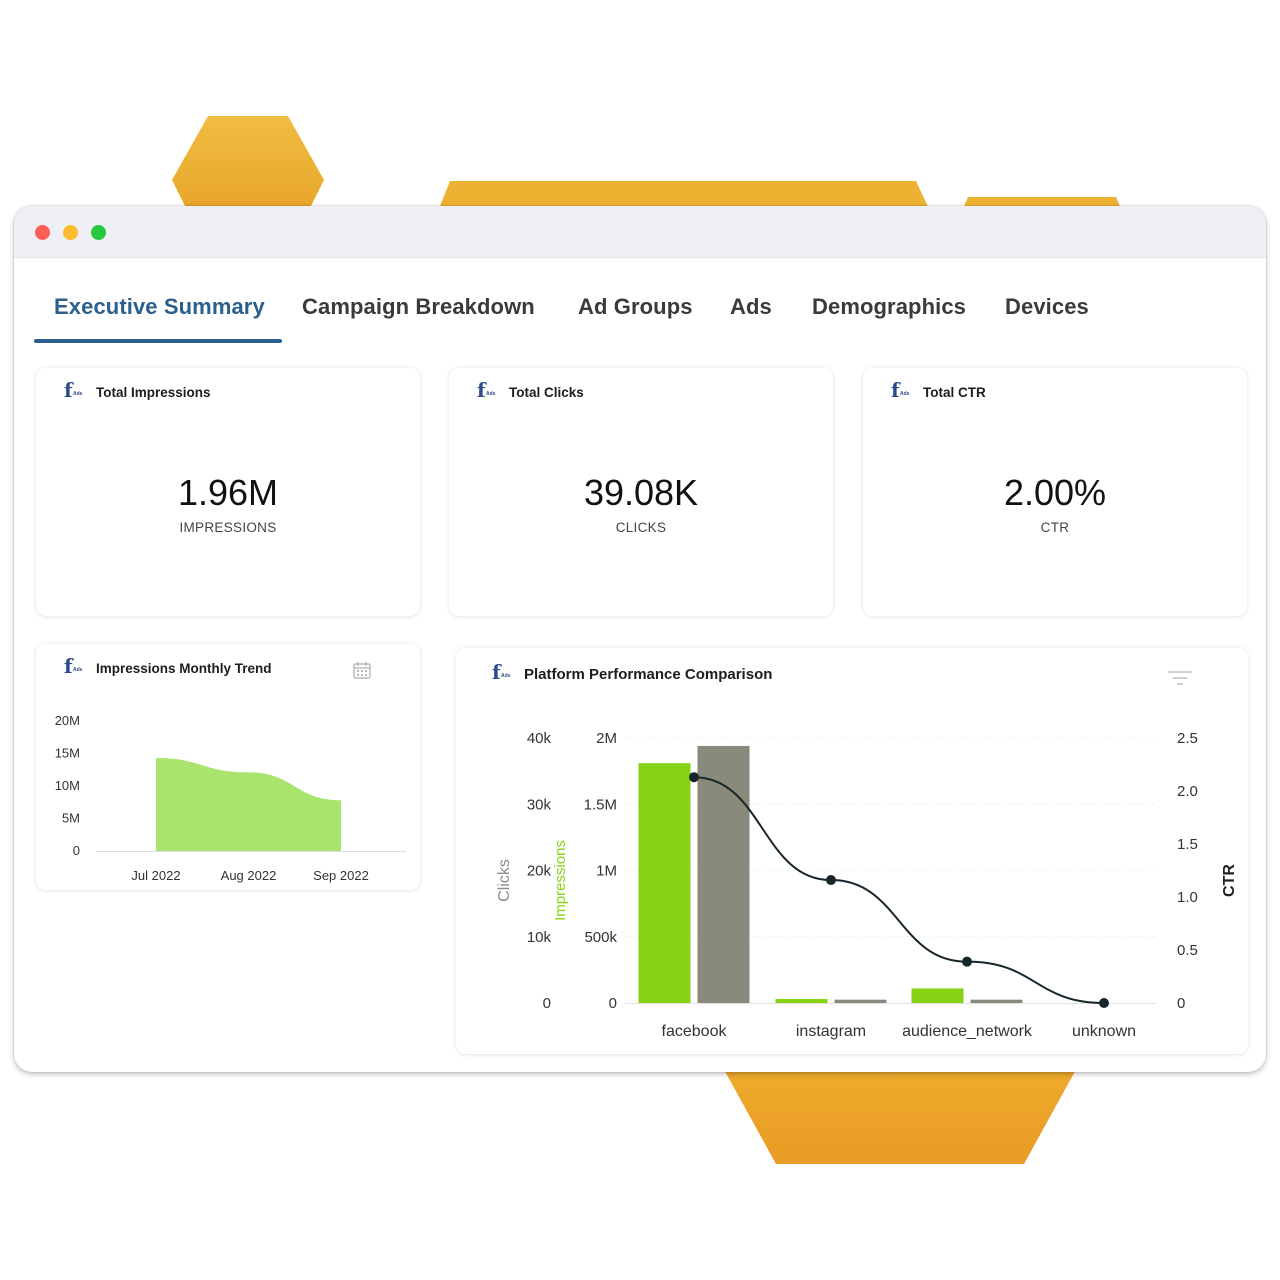 The width and height of the screenshot is (1280, 1280). I want to click on kpi-card-total-impressions: f Ads Total Impressions 1.96M IMPRESSIONS, so click(228, 492).